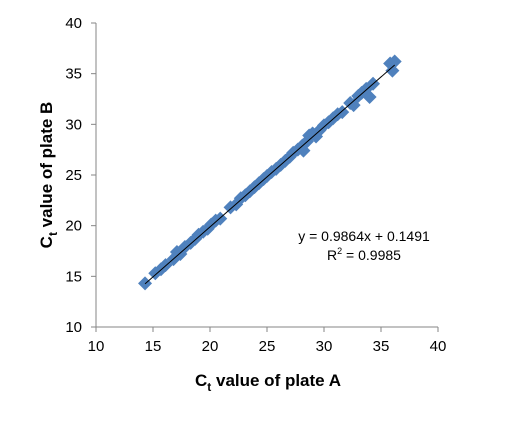 This screenshot has width=514, height=439. Describe the element at coordinates (53, 234) in the screenshot. I see `y-axis-title-sub: t` at that location.